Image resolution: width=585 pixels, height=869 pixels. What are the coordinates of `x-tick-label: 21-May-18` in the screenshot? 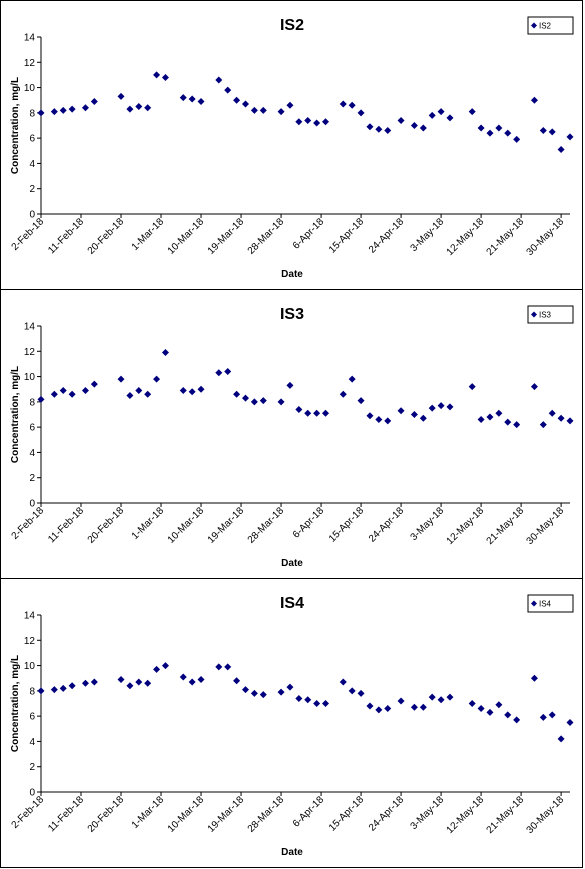 It's located at (506, 815).